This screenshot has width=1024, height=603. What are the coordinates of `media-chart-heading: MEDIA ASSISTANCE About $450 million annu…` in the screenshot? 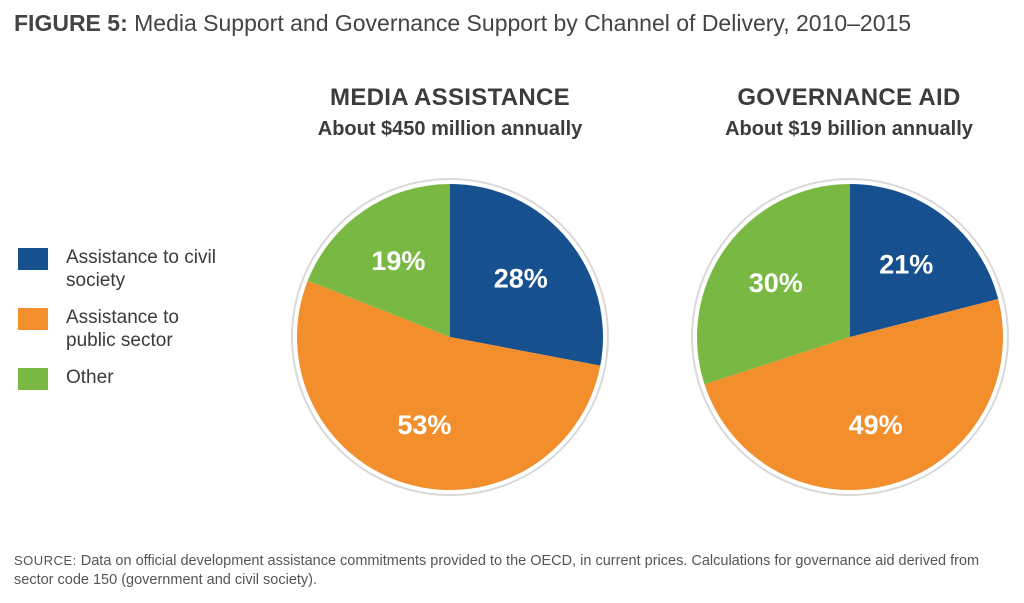 It's located at (450, 112).